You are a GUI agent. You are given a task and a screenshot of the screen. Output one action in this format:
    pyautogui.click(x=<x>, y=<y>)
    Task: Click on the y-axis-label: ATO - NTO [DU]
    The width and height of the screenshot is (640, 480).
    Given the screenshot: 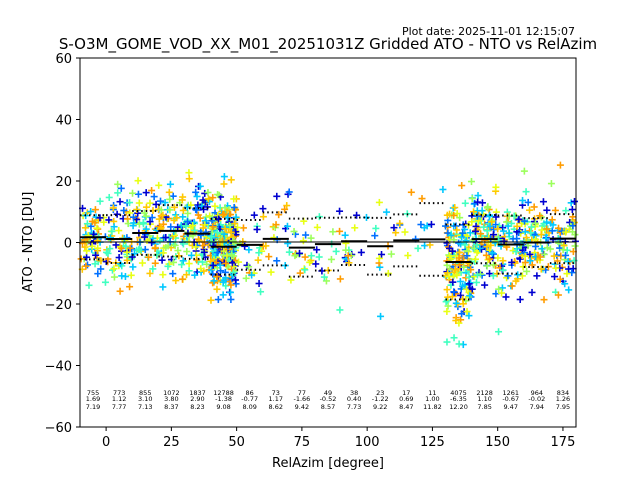 What is the action you would take?
    pyautogui.click(x=28, y=242)
    